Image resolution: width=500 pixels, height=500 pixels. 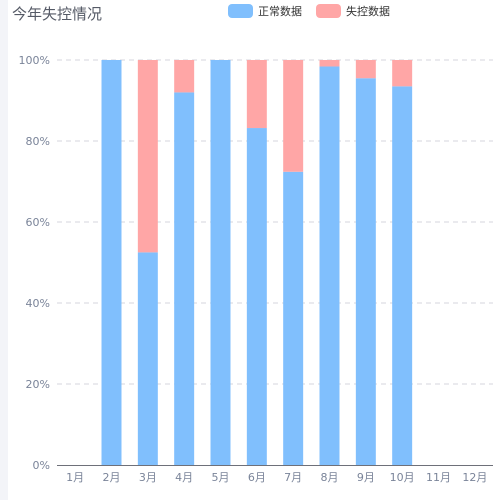 I want to click on x-tick-label-3: 4月, so click(x=184, y=477).